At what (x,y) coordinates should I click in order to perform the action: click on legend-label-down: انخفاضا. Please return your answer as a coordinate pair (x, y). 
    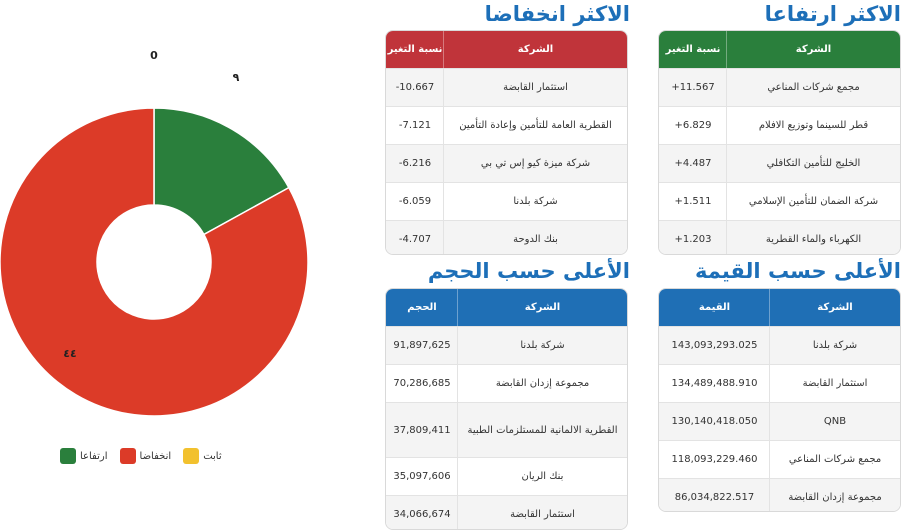
    Looking at the image, I should click on (155, 456).